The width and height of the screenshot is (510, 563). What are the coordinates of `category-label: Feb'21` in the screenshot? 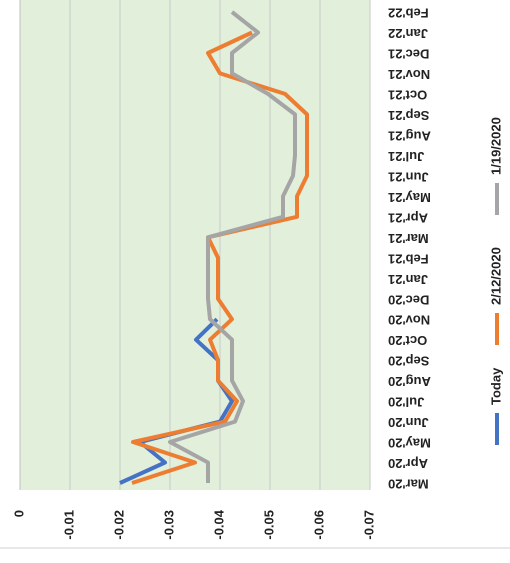 It's located at (408, 258).